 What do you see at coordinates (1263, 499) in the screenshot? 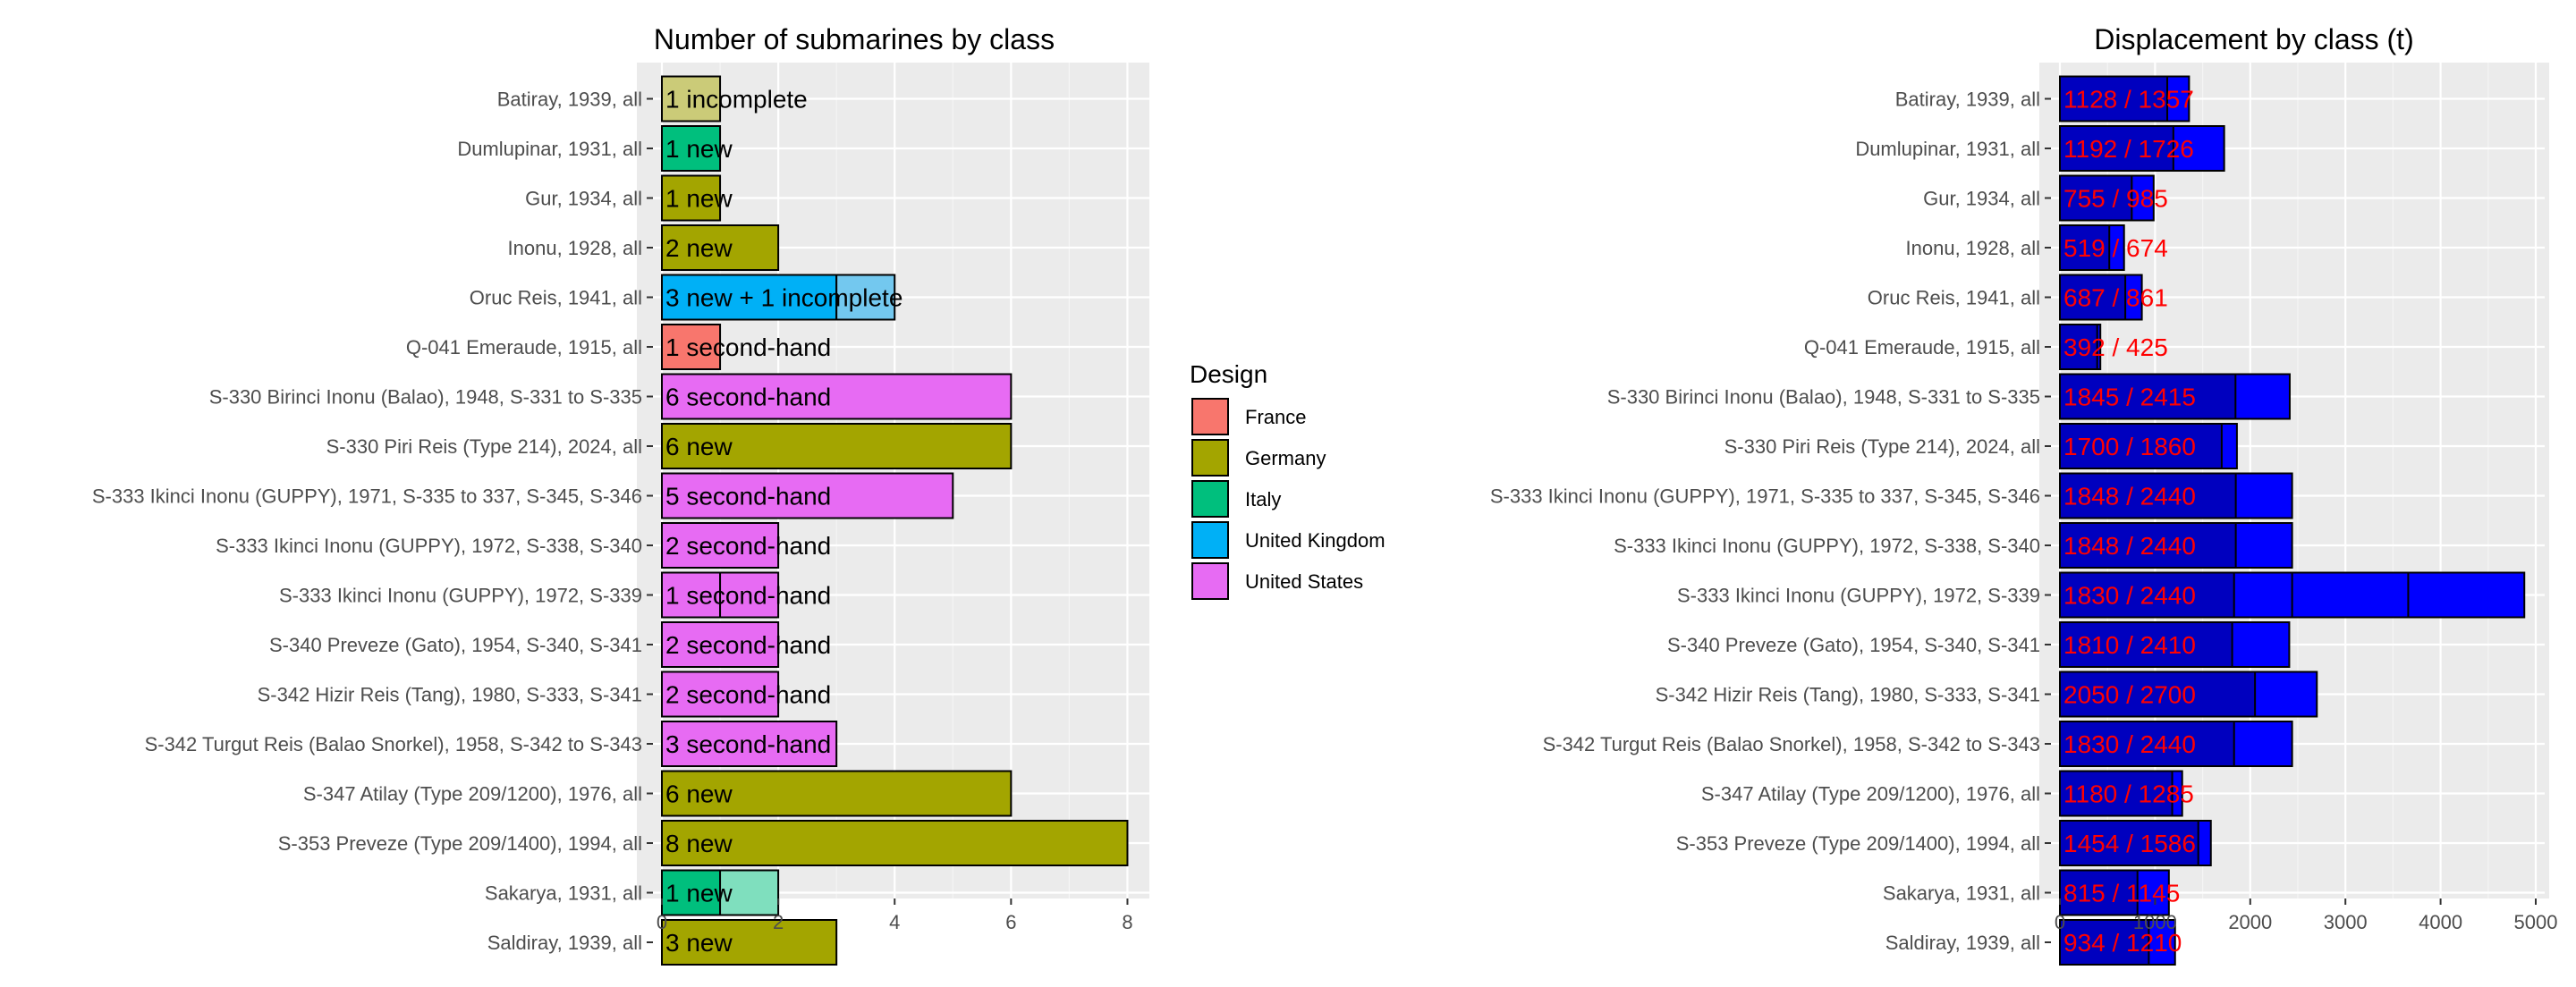
I see `legend-label: Italy` at bounding box center [1263, 499].